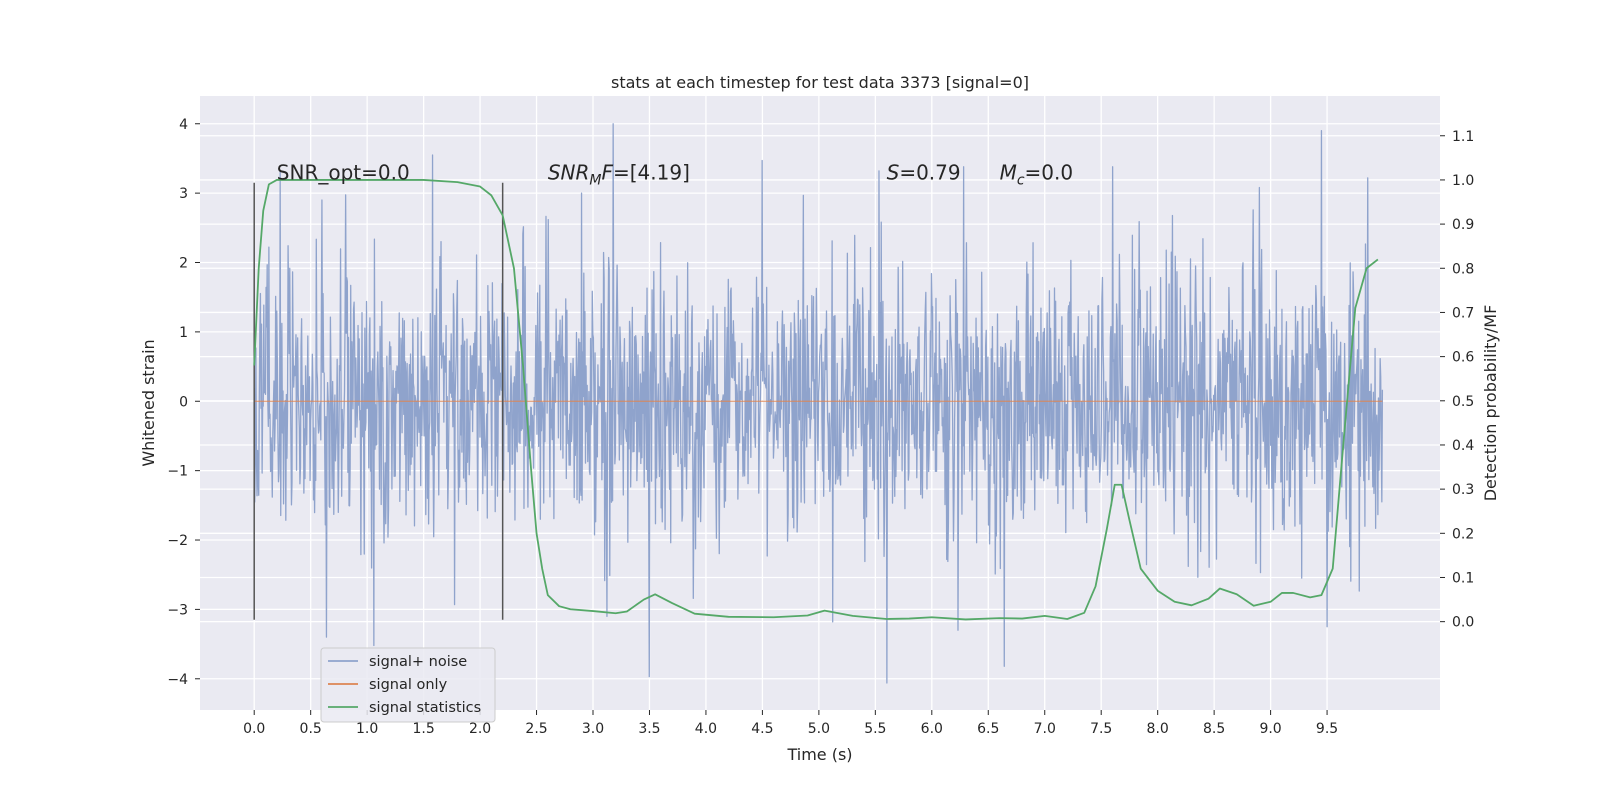  I want to click on y2-tick-label: 0.4, so click(1463, 446).